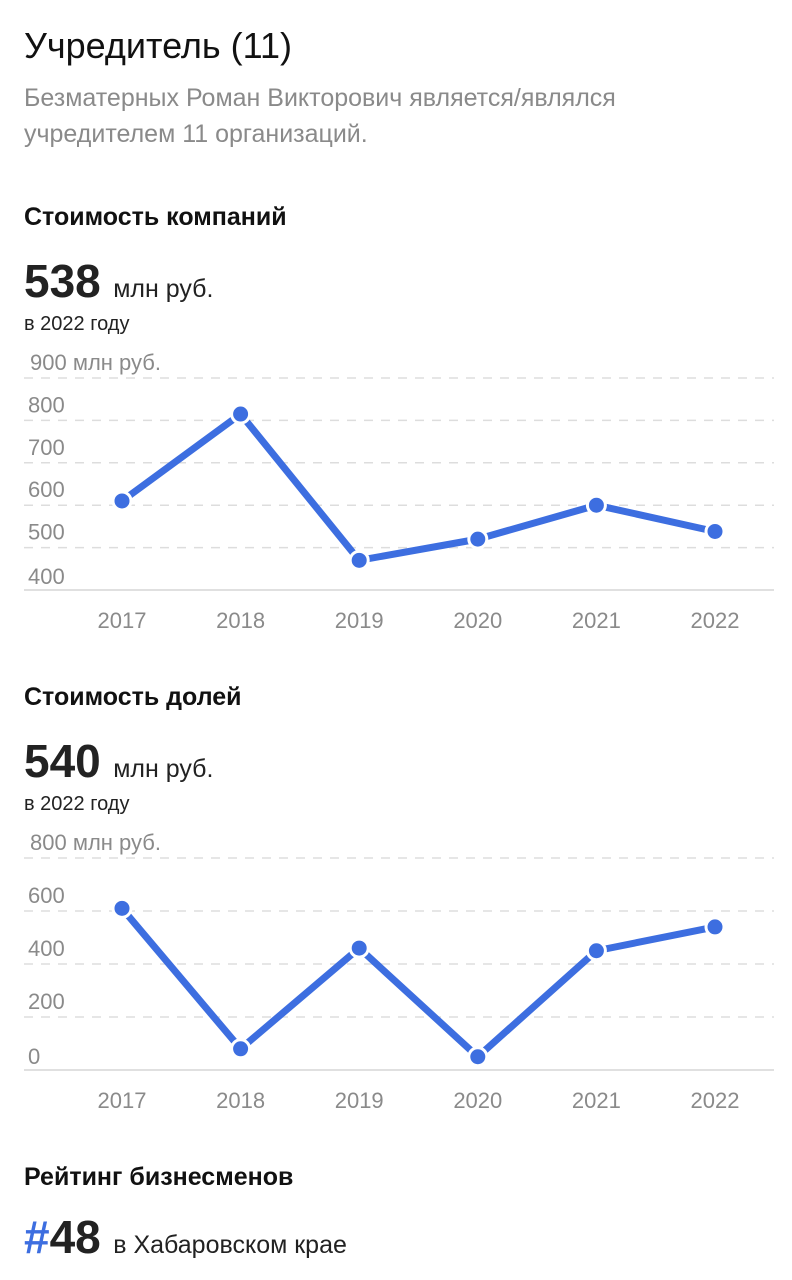 This screenshot has height=1280, width=792. What do you see at coordinates (46, 532) in the screenshot?
I see `y-tick-label: 500` at bounding box center [46, 532].